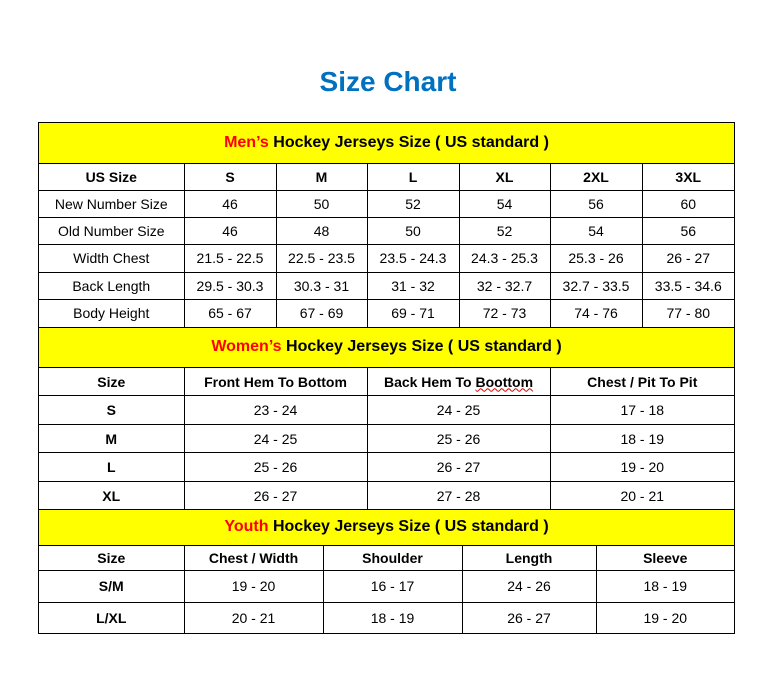  Describe the element at coordinates (230, 285) in the screenshot. I see `table-cell: 29.5 - 30.3` at that location.